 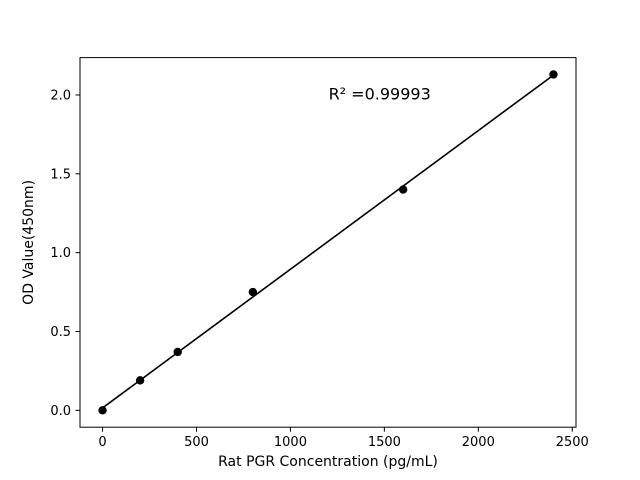 I want to click on x-tick-label: 2500, so click(x=572, y=442).